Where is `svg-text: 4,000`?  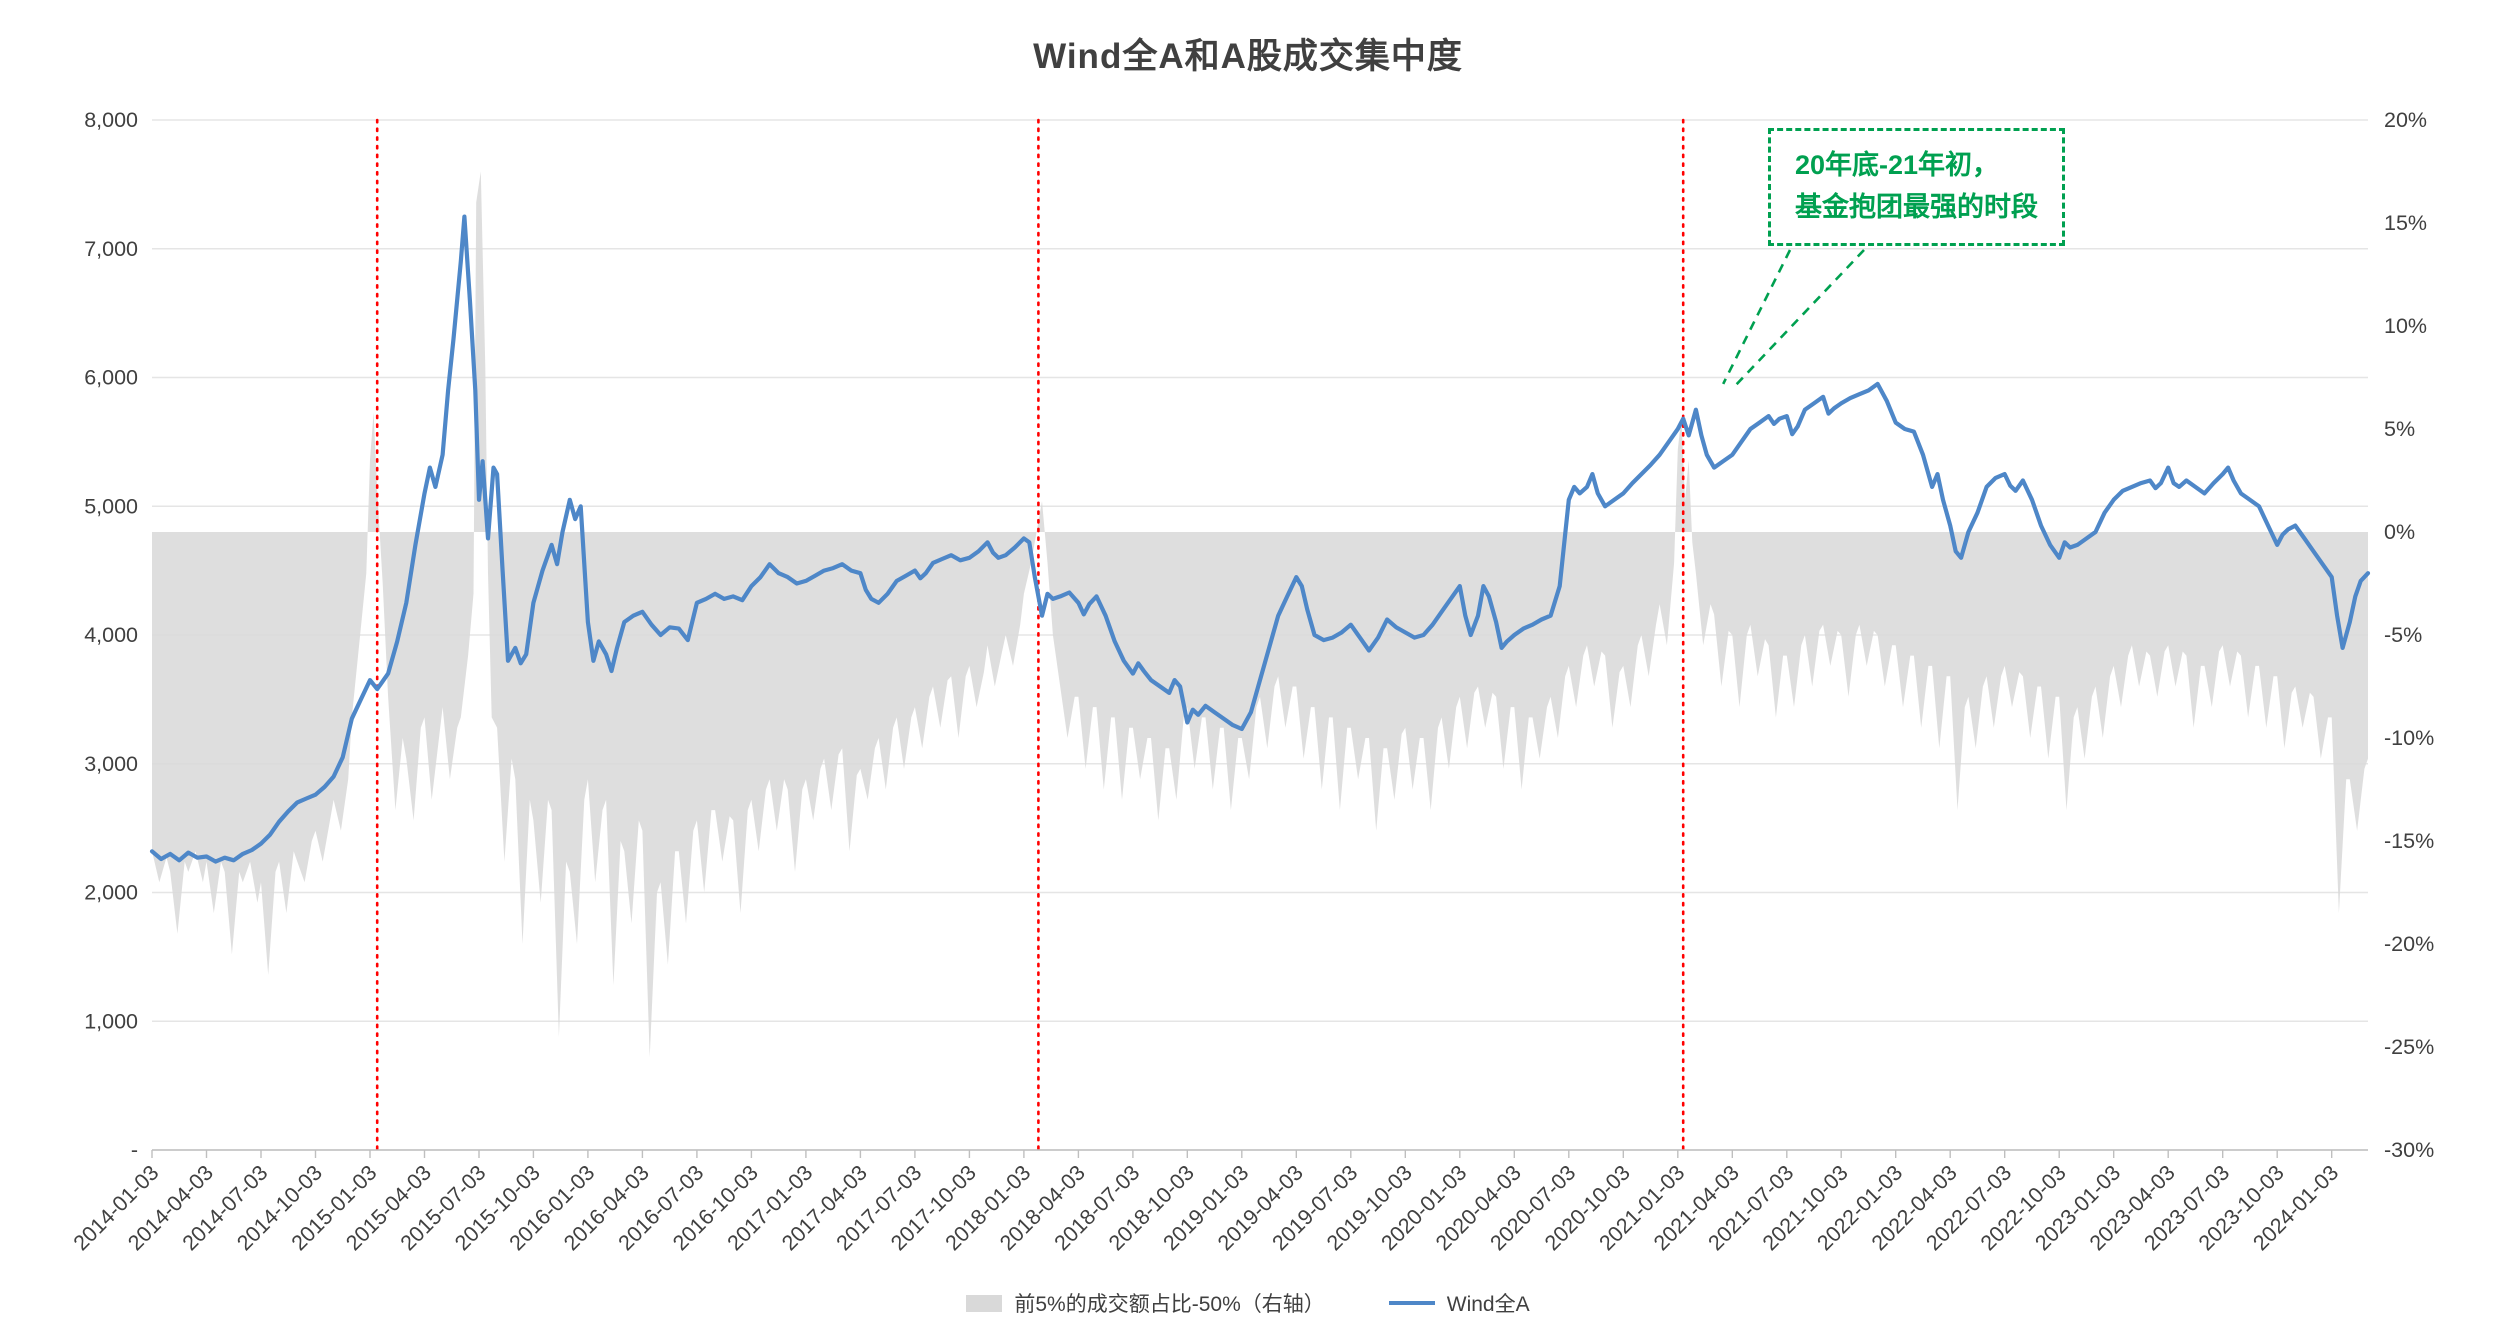 svg-text: 4,000 is located at coordinates (111, 635).